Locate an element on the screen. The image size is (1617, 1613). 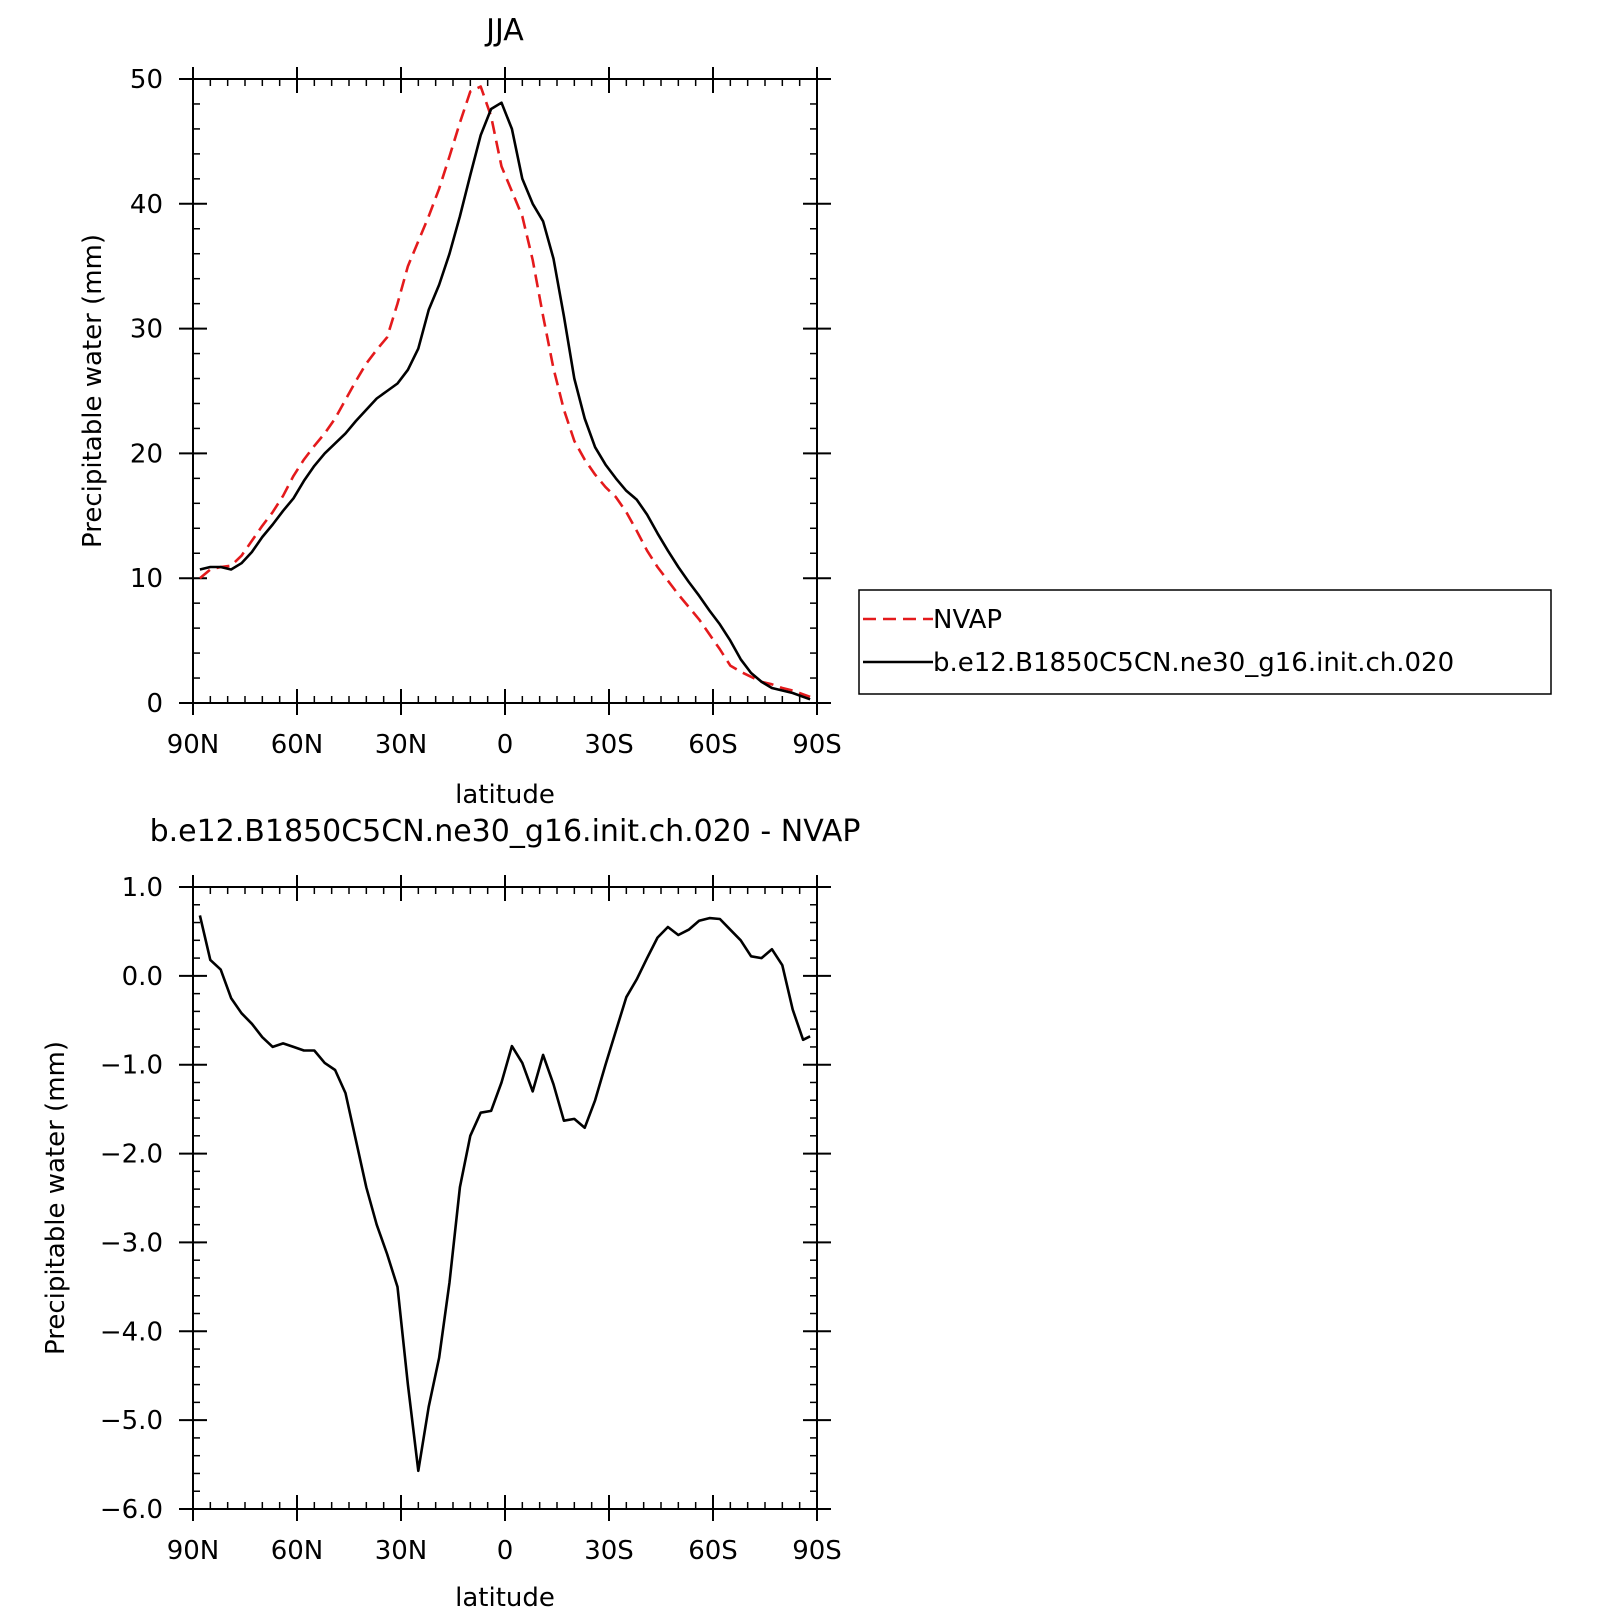
bottom-x-tick-label: 0 is located at coordinates (505, 1551).